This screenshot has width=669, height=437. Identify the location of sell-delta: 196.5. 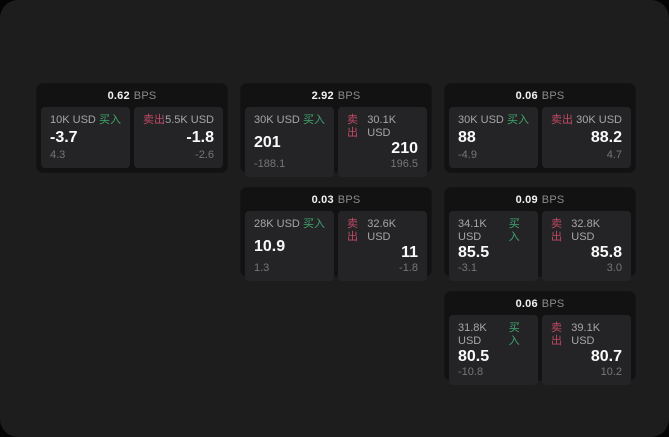
(404, 164).